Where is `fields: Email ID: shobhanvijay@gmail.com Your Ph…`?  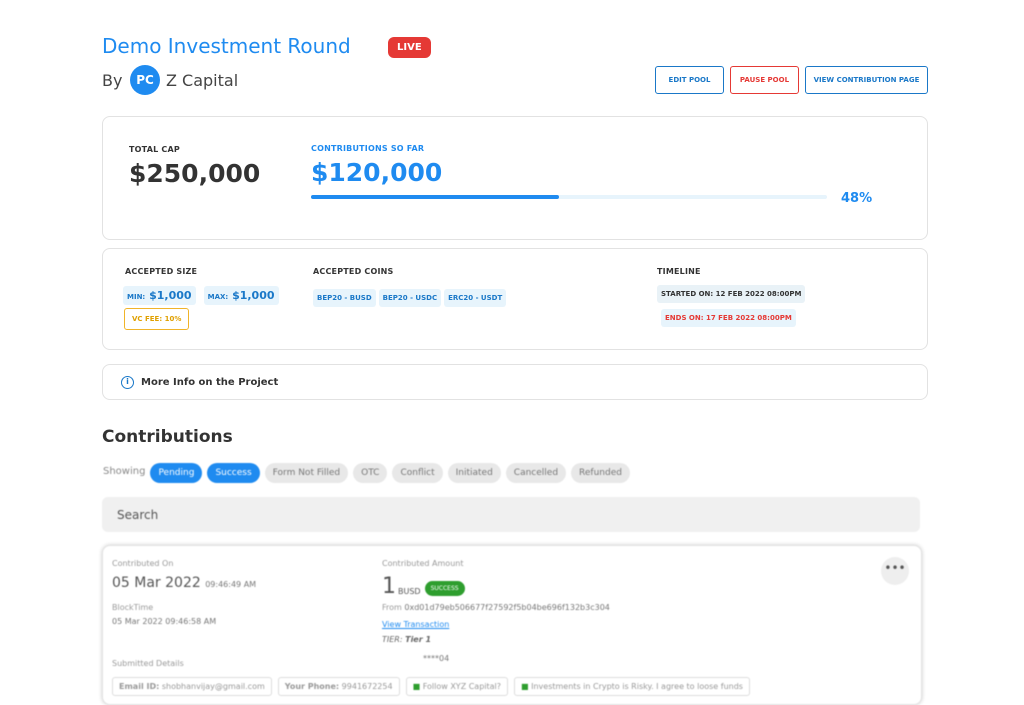
fields: Email ID: shobhanvijay@gmail.com Your Ph… is located at coordinates (431, 686).